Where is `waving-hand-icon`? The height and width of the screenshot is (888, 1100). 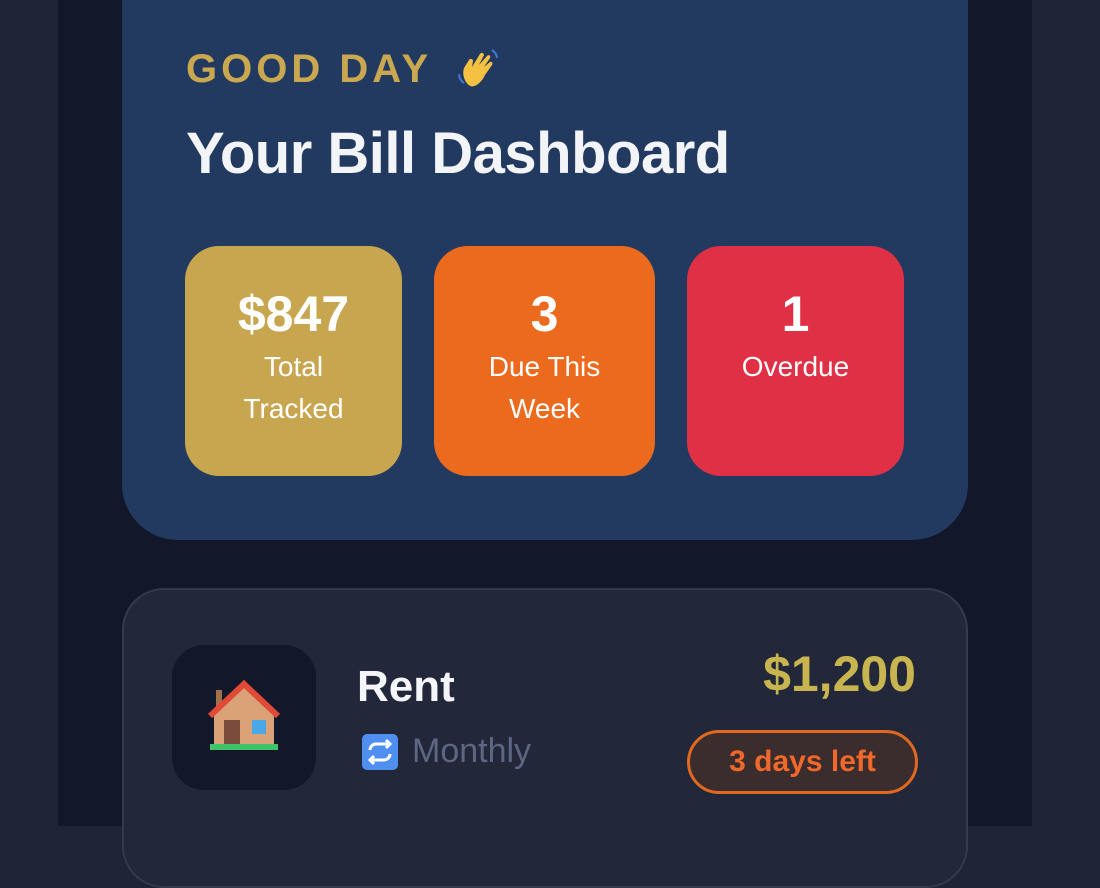
waving-hand-icon is located at coordinates (478, 68).